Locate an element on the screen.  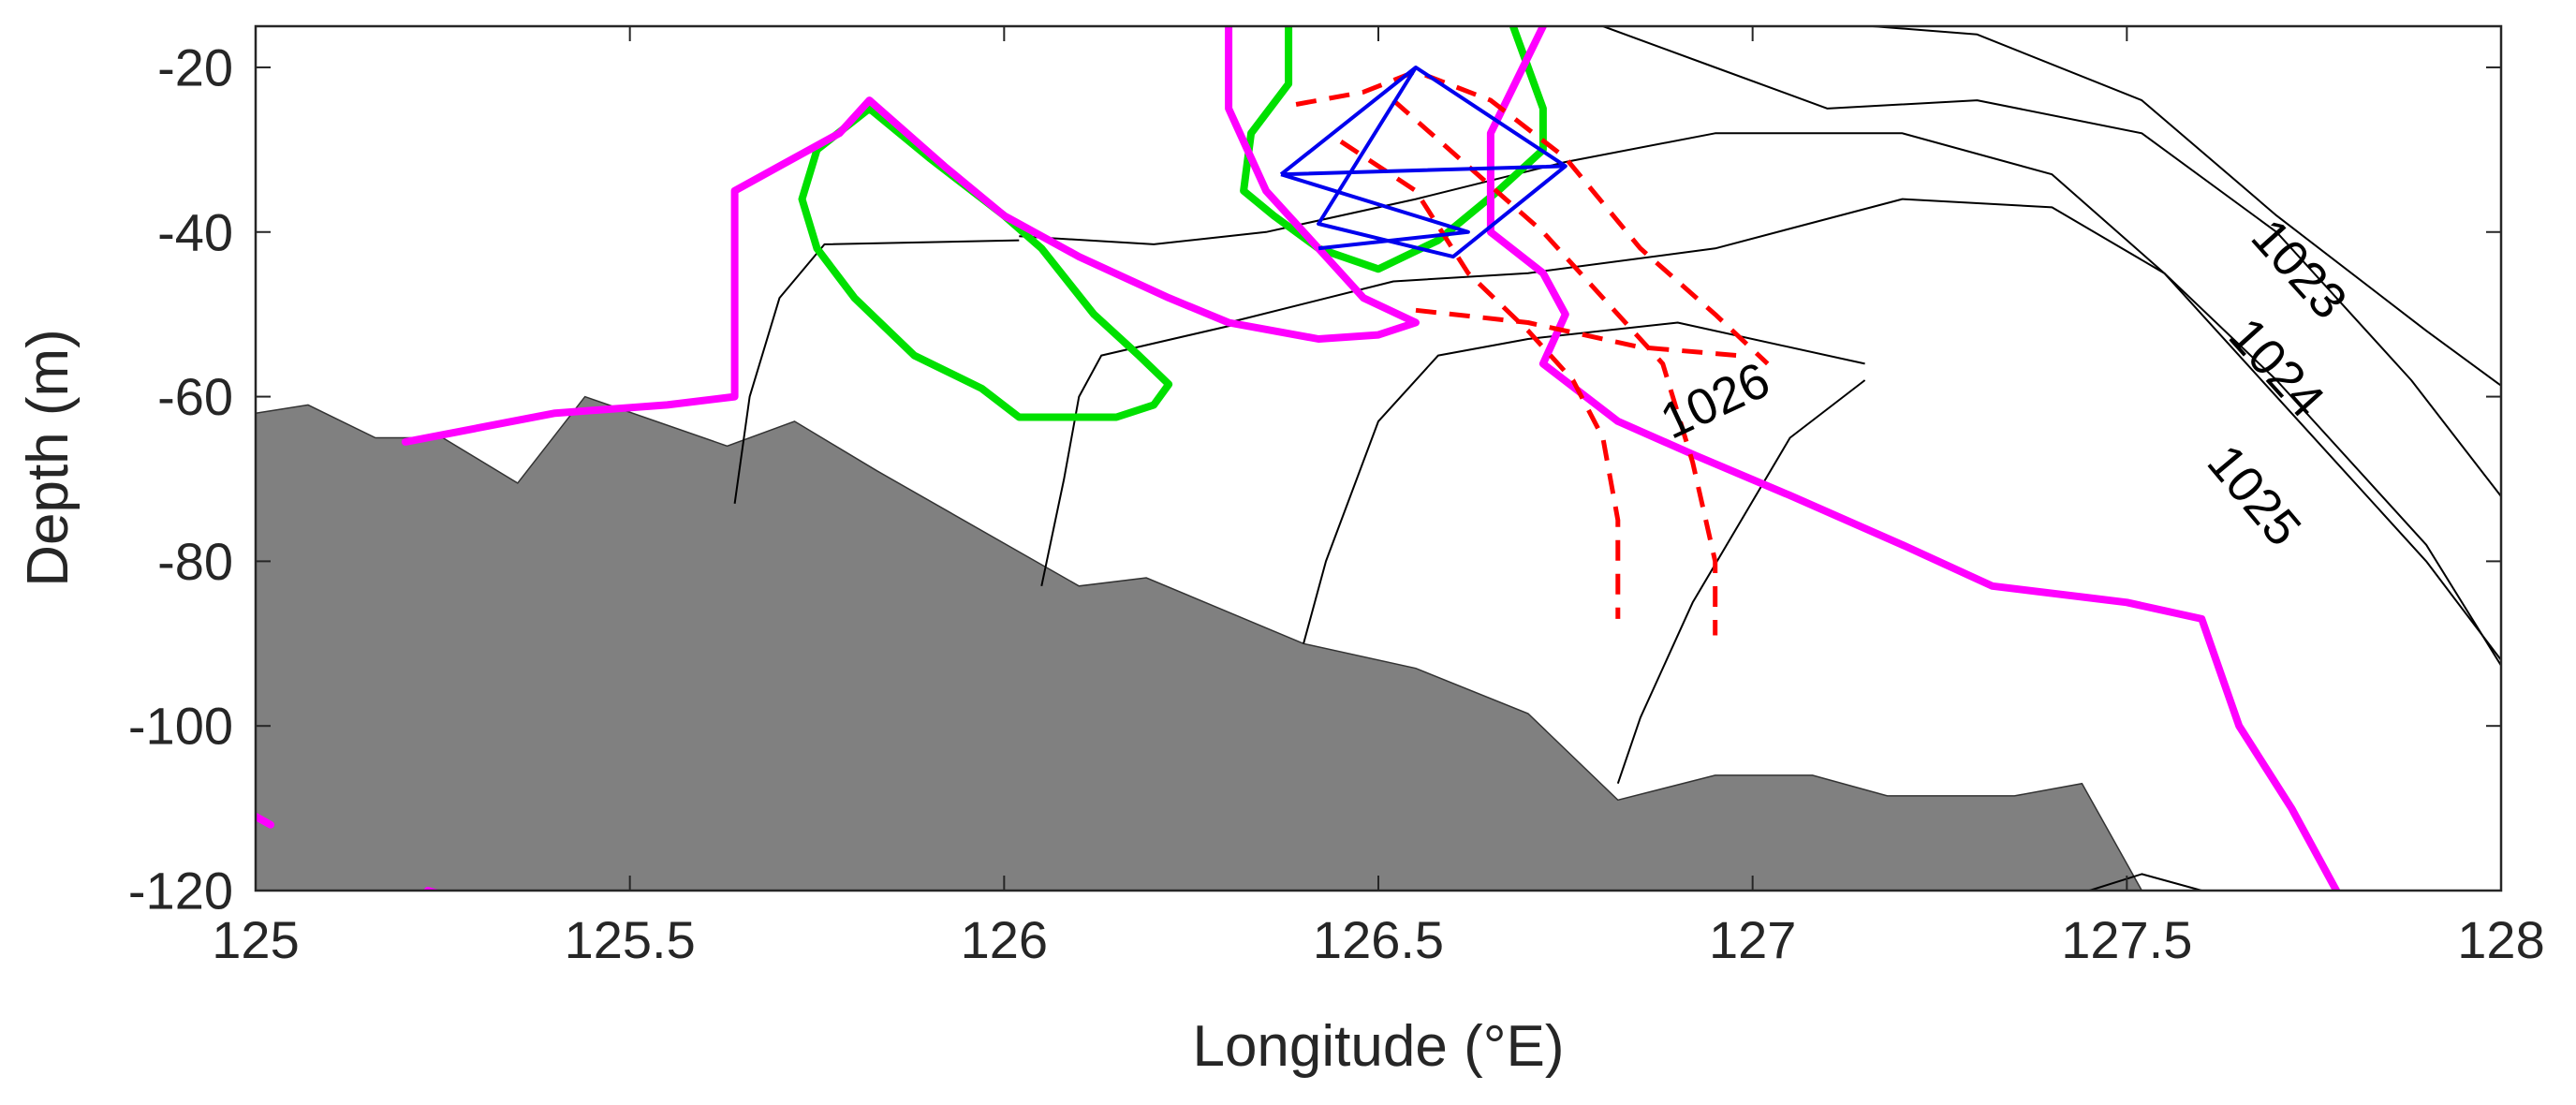
red-dashed-line-layer is located at coordinates (1532, 352).